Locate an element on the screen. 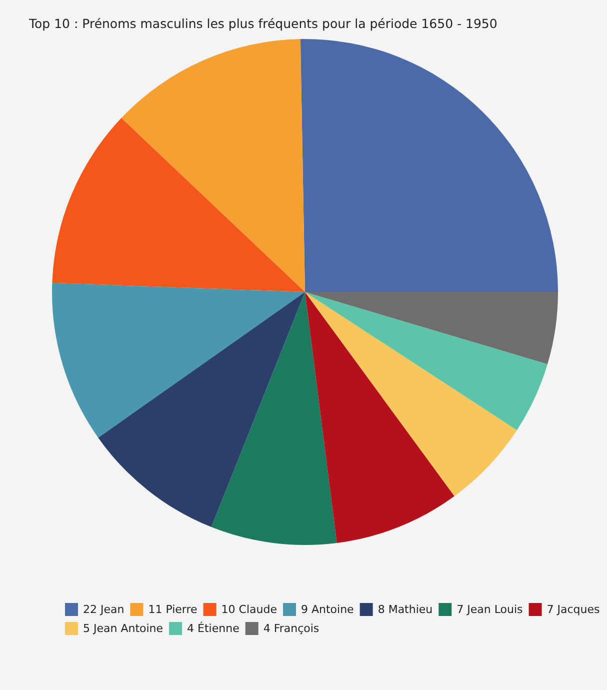  legend-label: 7 Jacques is located at coordinates (573, 609).